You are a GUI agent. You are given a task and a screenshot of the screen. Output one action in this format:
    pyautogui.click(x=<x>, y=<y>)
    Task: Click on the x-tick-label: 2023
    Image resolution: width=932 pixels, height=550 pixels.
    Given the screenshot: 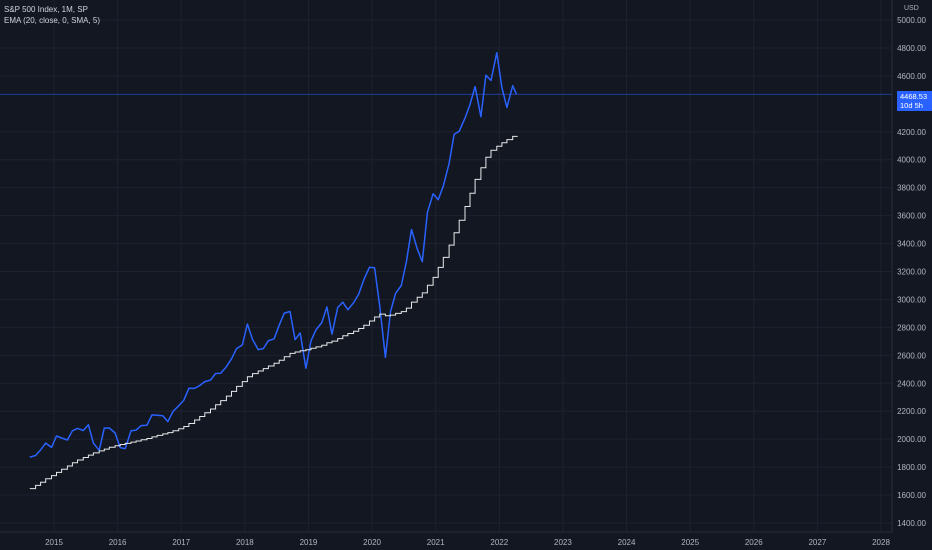 What is the action you would take?
    pyautogui.click(x=563, y=542)
    